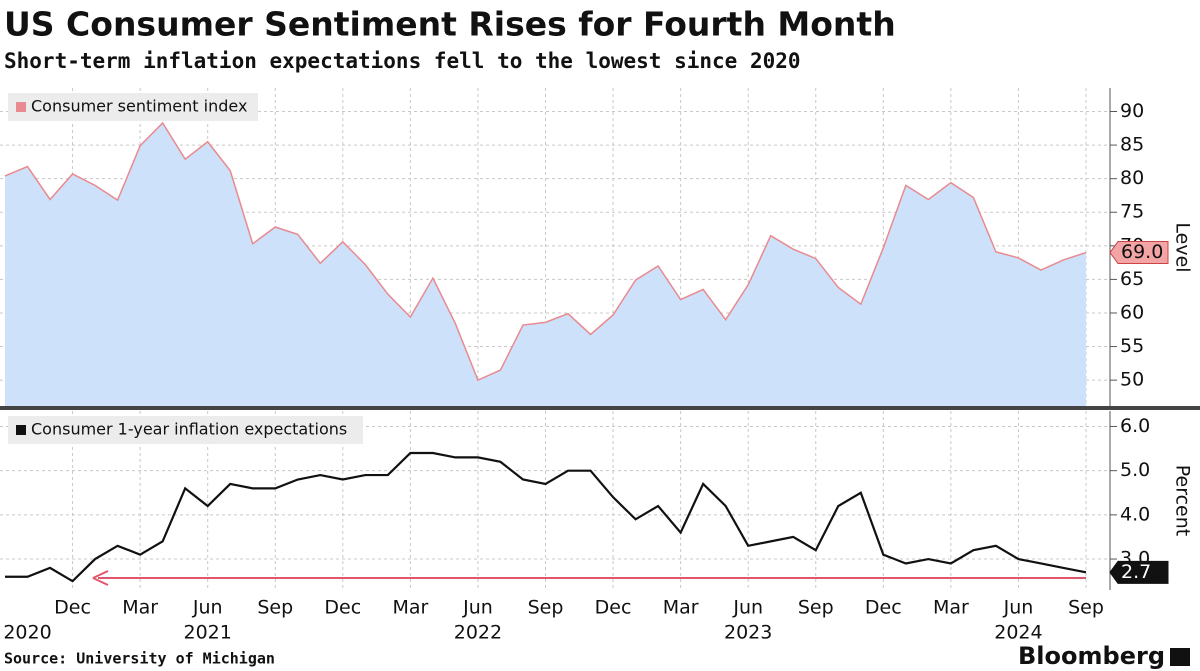 This screenshot has height=671, width=1200. Describe the element at coordinates (1132, 178) in the screenshot. I see `y-tick-label: 80` at that location.